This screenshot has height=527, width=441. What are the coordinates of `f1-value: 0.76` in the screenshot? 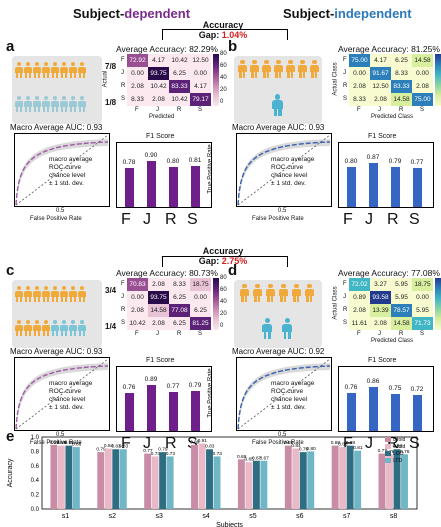 It's located at (129, 387).